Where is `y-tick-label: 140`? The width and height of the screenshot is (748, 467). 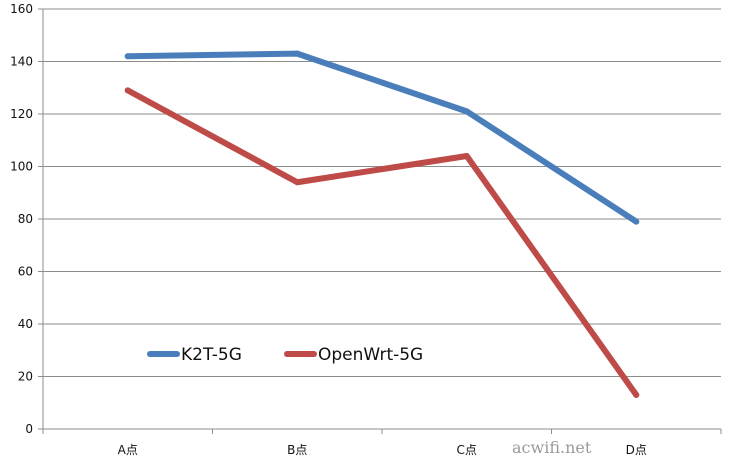 y-tick-label: 140 is located at coordinates (21, 62).